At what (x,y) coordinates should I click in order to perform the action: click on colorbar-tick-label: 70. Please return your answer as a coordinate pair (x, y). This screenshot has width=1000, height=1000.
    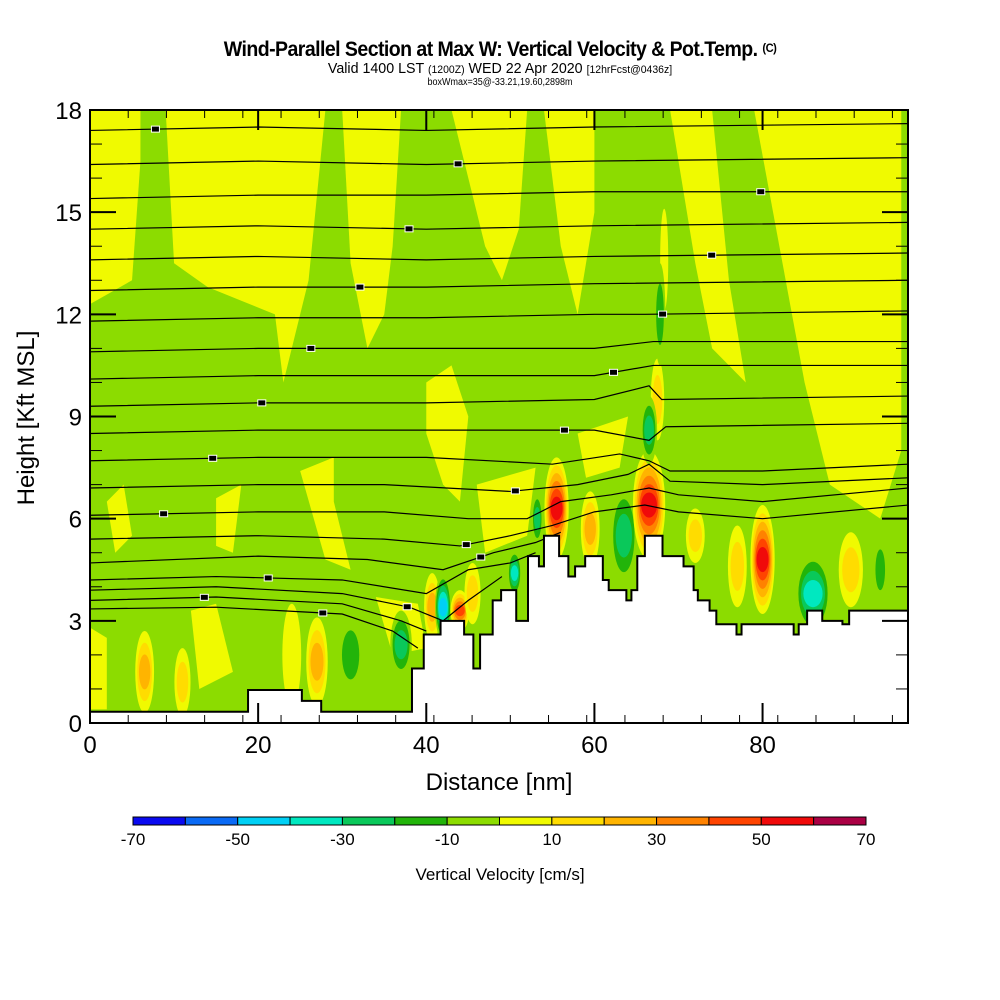
    Looking at the image, I should click on (866, 839).